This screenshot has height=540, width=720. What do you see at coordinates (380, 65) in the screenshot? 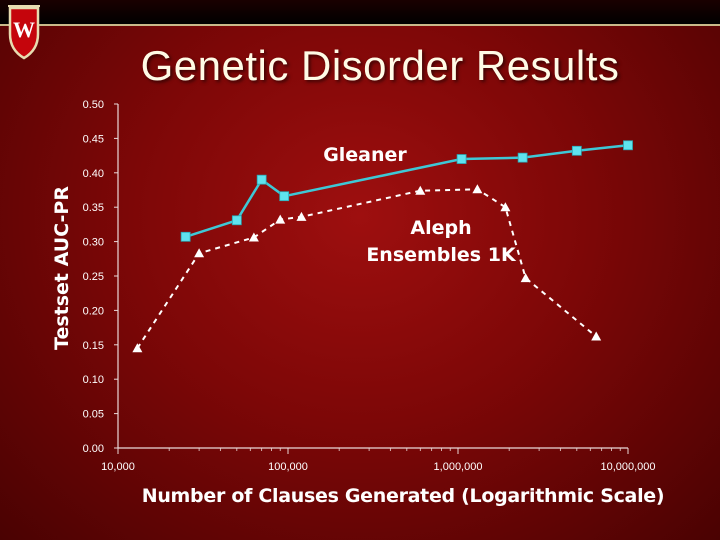
I see `slide-title: Genetic Disorder Results` at bounding box center [380, 65].